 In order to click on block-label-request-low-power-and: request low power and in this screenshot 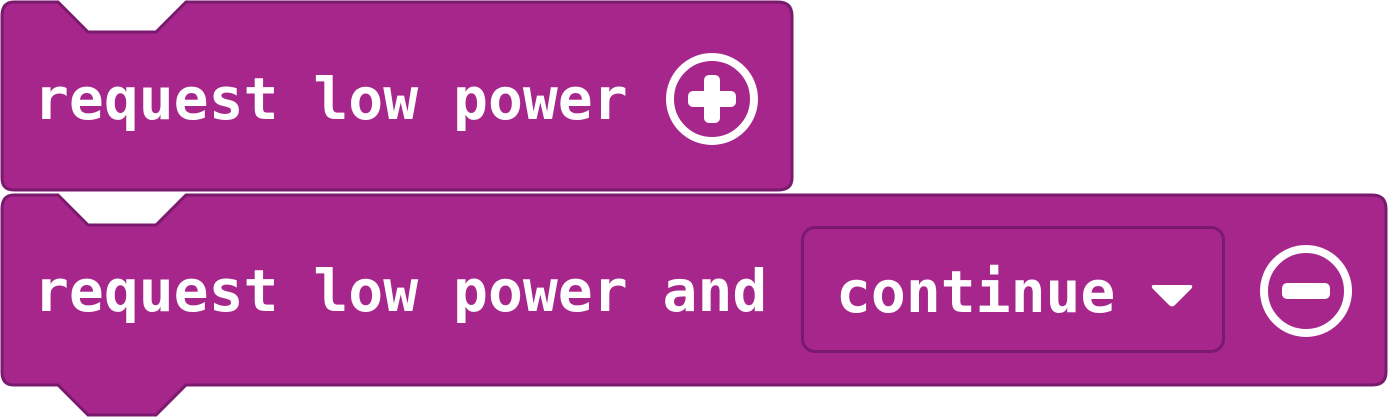, I will do `click(401, 291)`.